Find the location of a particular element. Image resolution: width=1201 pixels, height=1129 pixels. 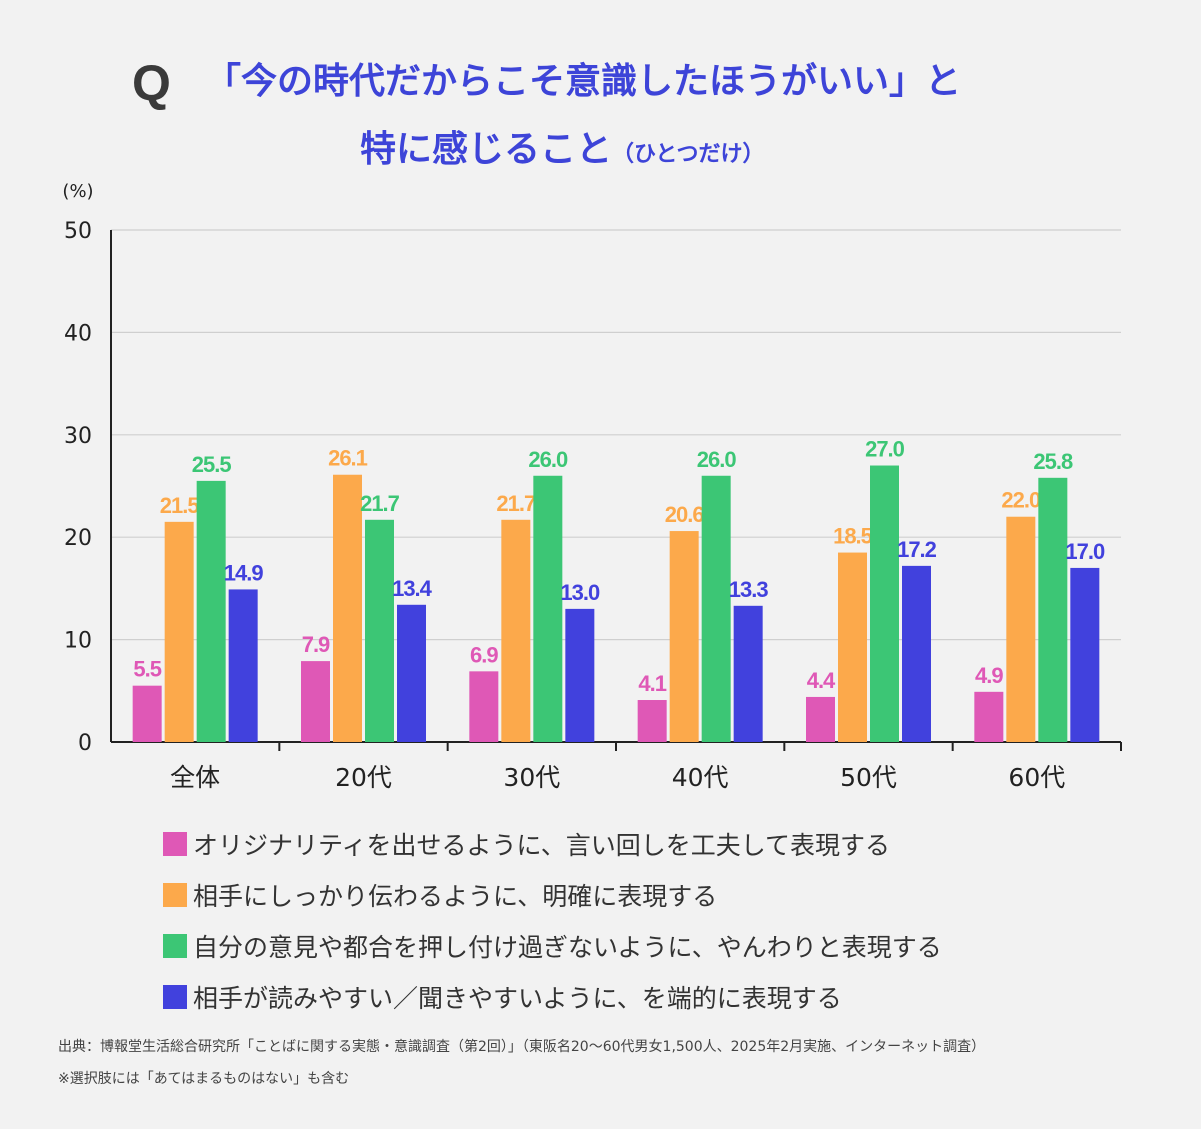

x-tick-label: 40代 is located at coordinates (700, 777).